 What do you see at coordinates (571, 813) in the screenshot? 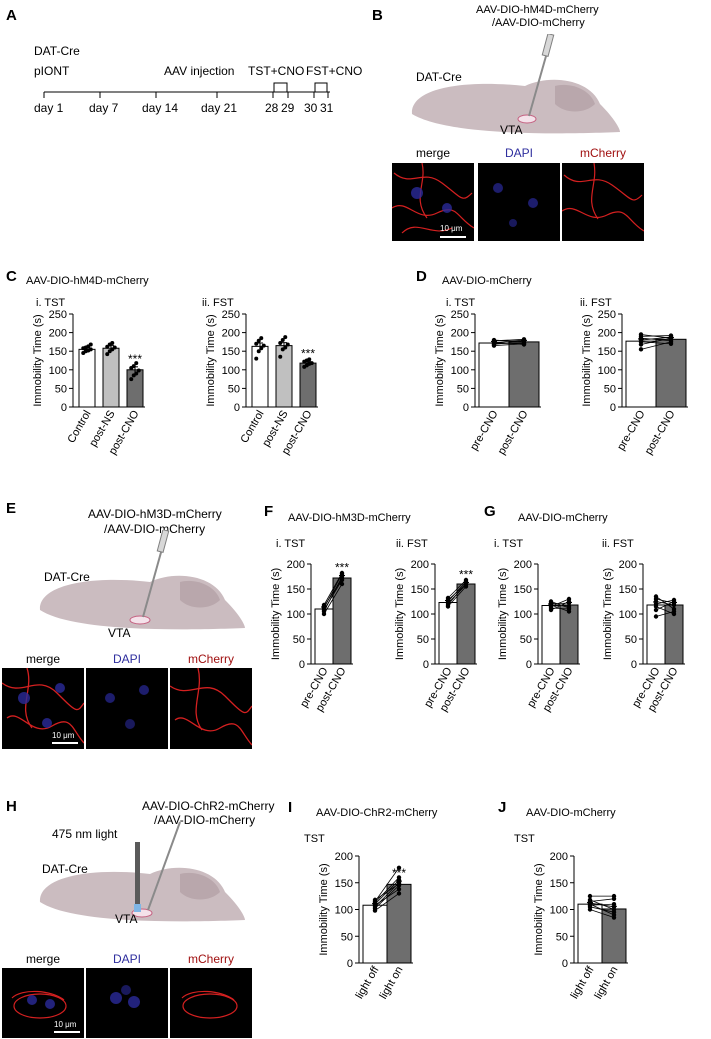
I see `chart-title: AAV-DIO-mCherry` at bounding box center [571, 813].